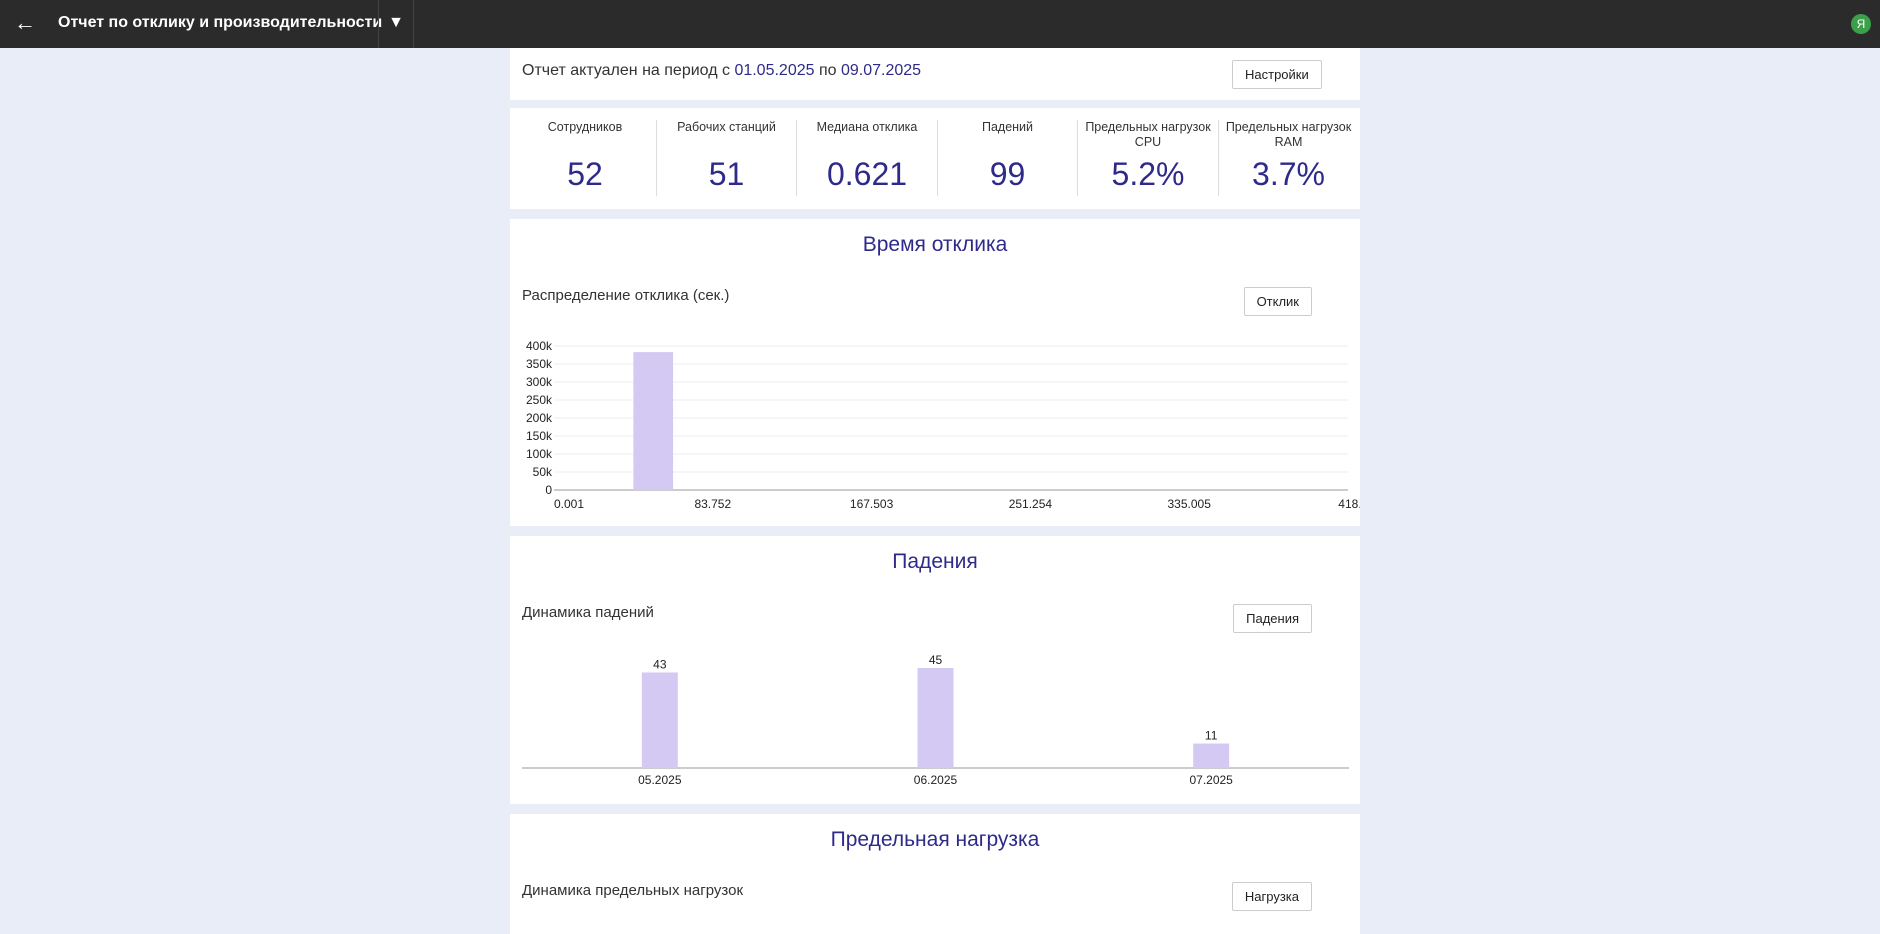 The width and height of the screenshot is (1880, 934). I want to click on kpi: Рабочих станций 51, so click(726, 158).